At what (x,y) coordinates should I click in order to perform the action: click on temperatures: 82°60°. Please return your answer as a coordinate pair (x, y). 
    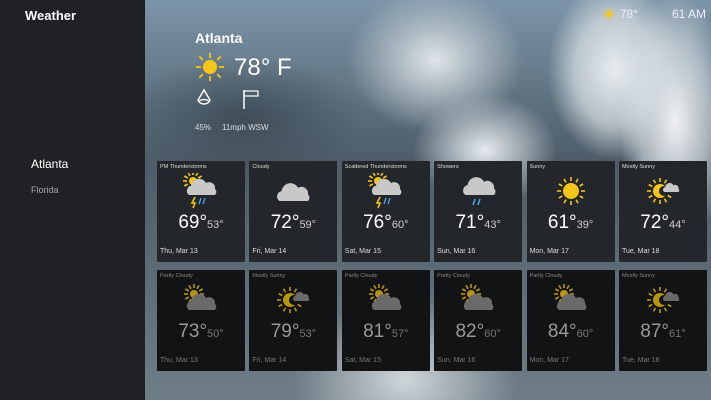
    Looking at the image, I should click on (478, 332).